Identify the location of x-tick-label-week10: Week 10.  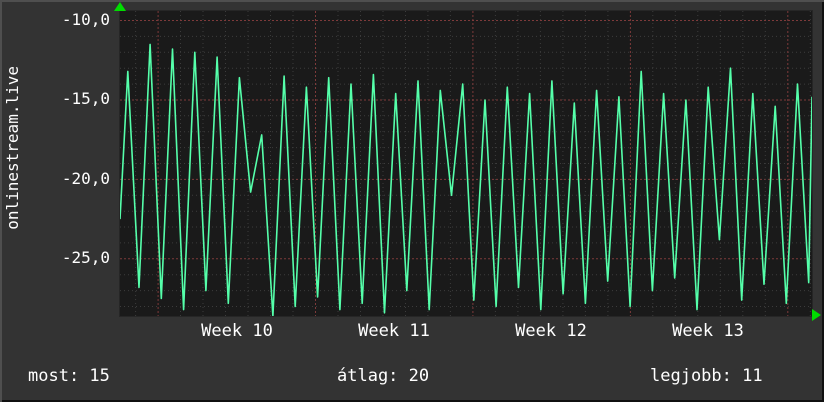
(237, 331).